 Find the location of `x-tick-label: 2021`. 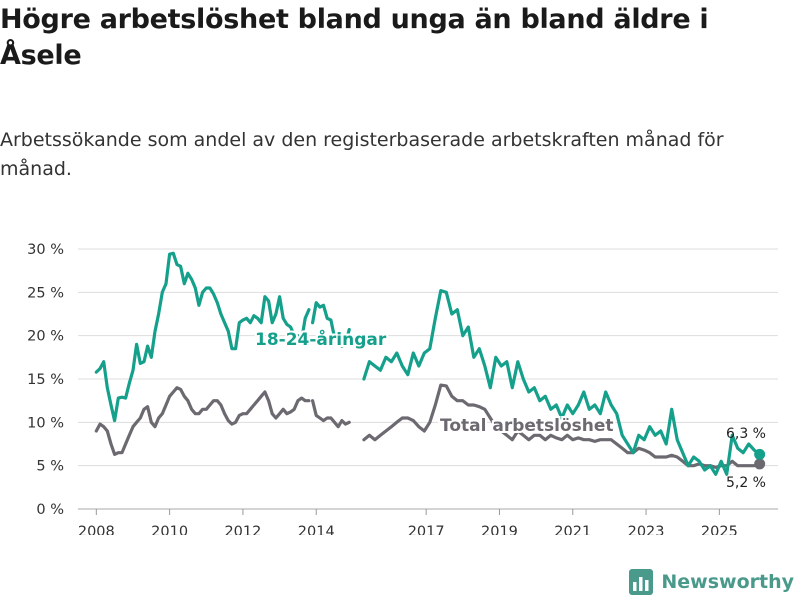

x-tick-label: 2021 is located at coordinates (572, 529).